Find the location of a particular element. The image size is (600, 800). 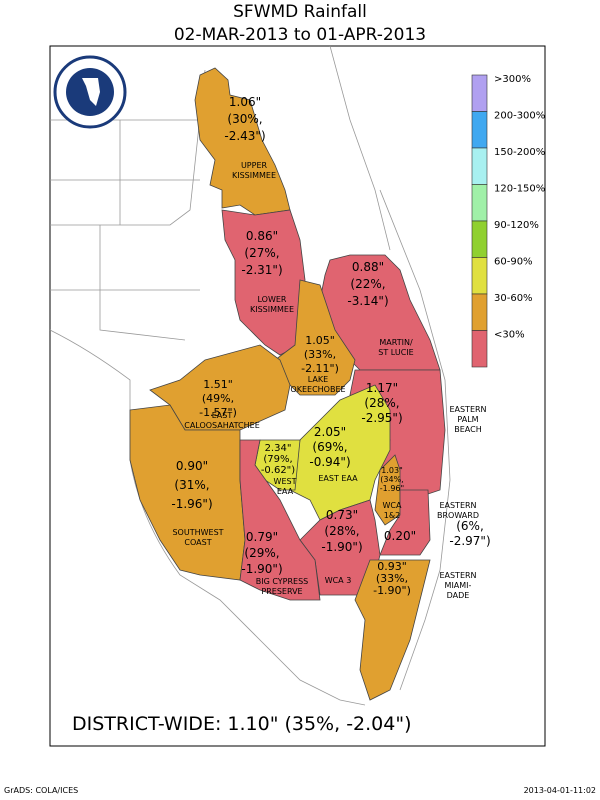

subtitle: 02-MAR-2013 to 01-APR-2013 is located at coordinates (300, 35).